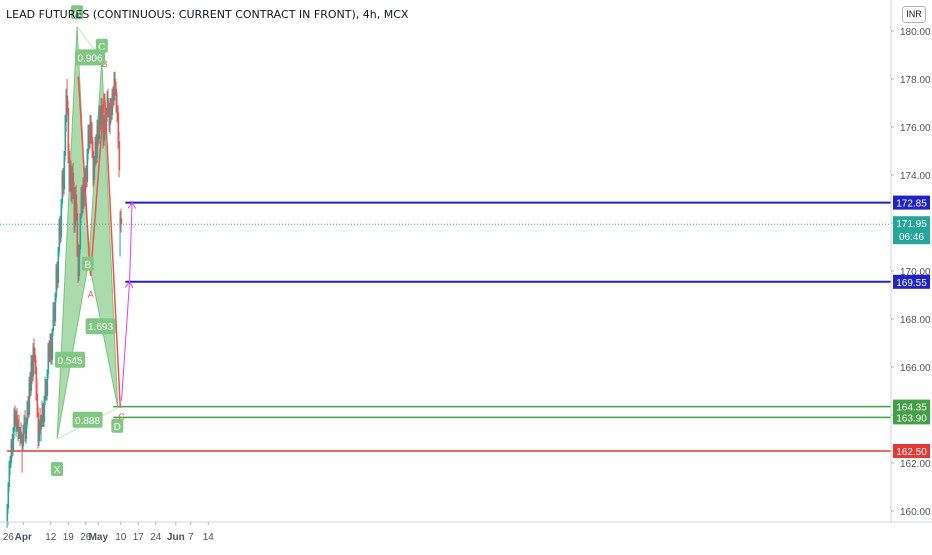 The width and height of the screenshot is (932, 555). What do you see at coordinates (911, 408) in the screenshot?
I see `level-price-label: 164.35` at bounding box center [911, 408].